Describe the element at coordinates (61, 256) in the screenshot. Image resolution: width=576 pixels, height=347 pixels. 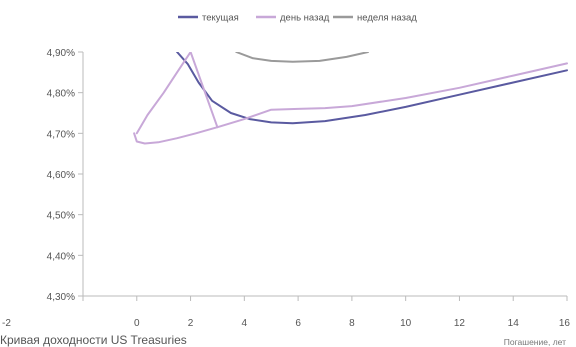
I see `y-tick-label: 4,40%` at that location.